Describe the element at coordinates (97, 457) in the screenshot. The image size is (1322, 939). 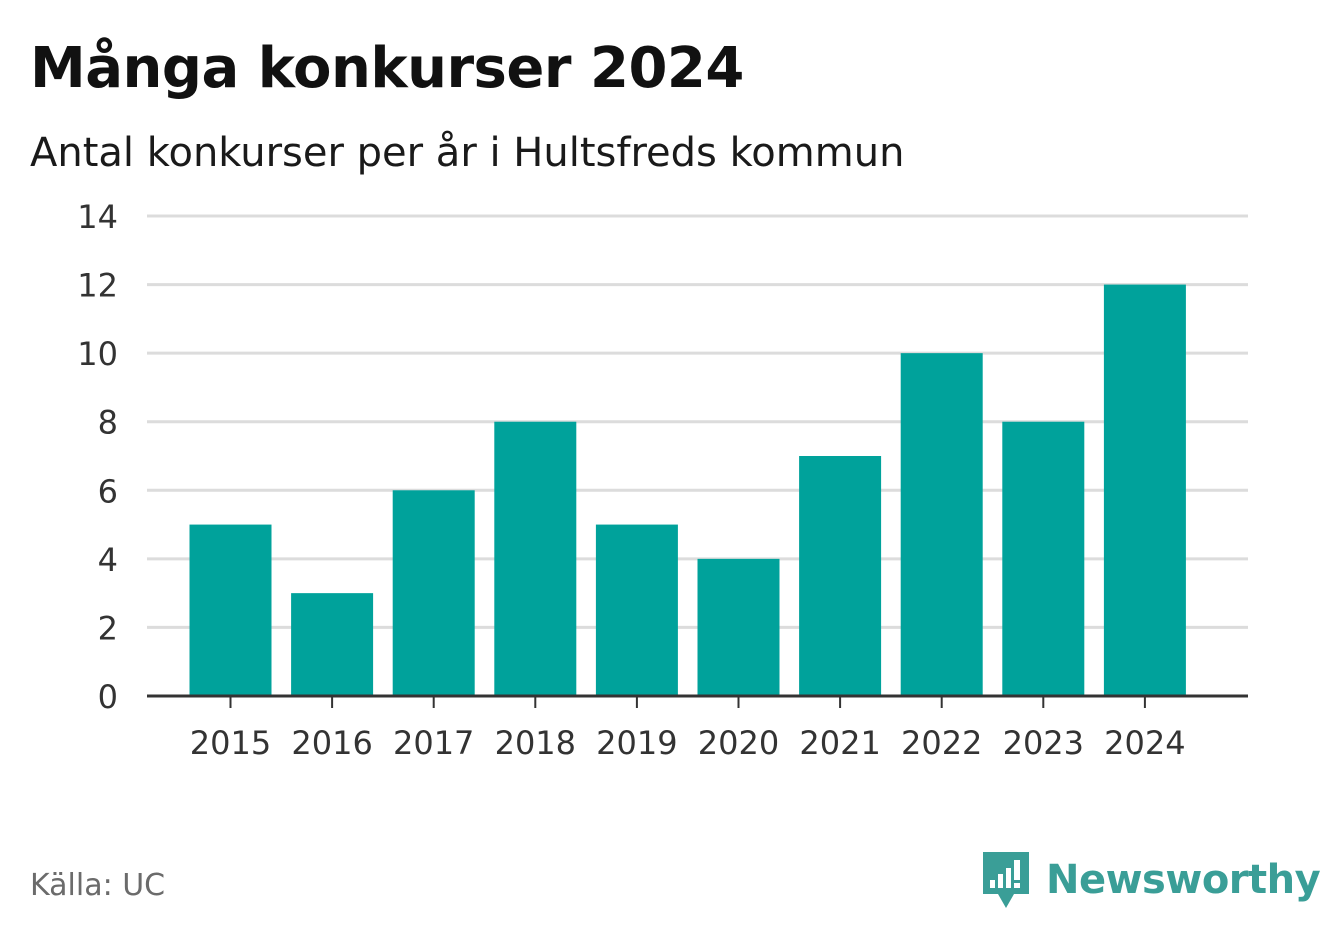
I see `y-axis-ticks: 0 2 4 6 8 10 12 14` at that location.